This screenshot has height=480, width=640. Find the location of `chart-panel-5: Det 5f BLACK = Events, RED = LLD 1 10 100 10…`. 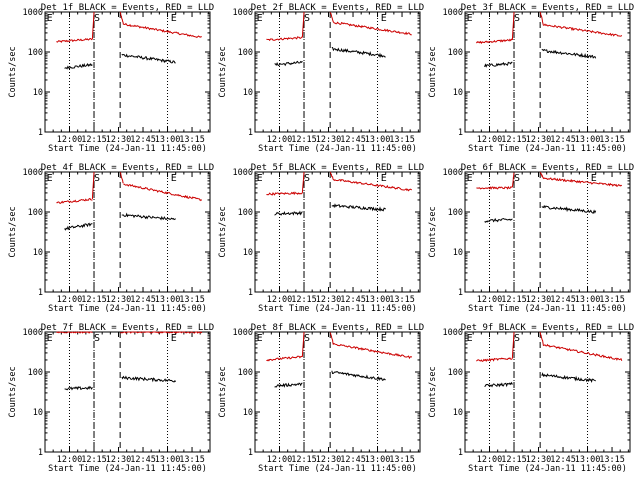

chart-panel-5: Det 5f BLACK = Events, RED = LLD 1 10 100 10… is located at coordinates (321, 238).